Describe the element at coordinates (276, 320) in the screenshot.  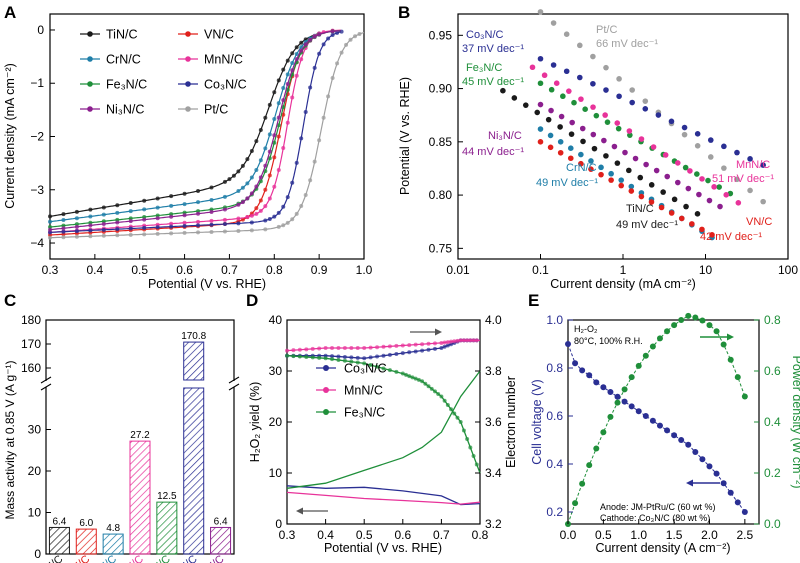
I see `panel-d-ytick-left-label: 40` at that location.